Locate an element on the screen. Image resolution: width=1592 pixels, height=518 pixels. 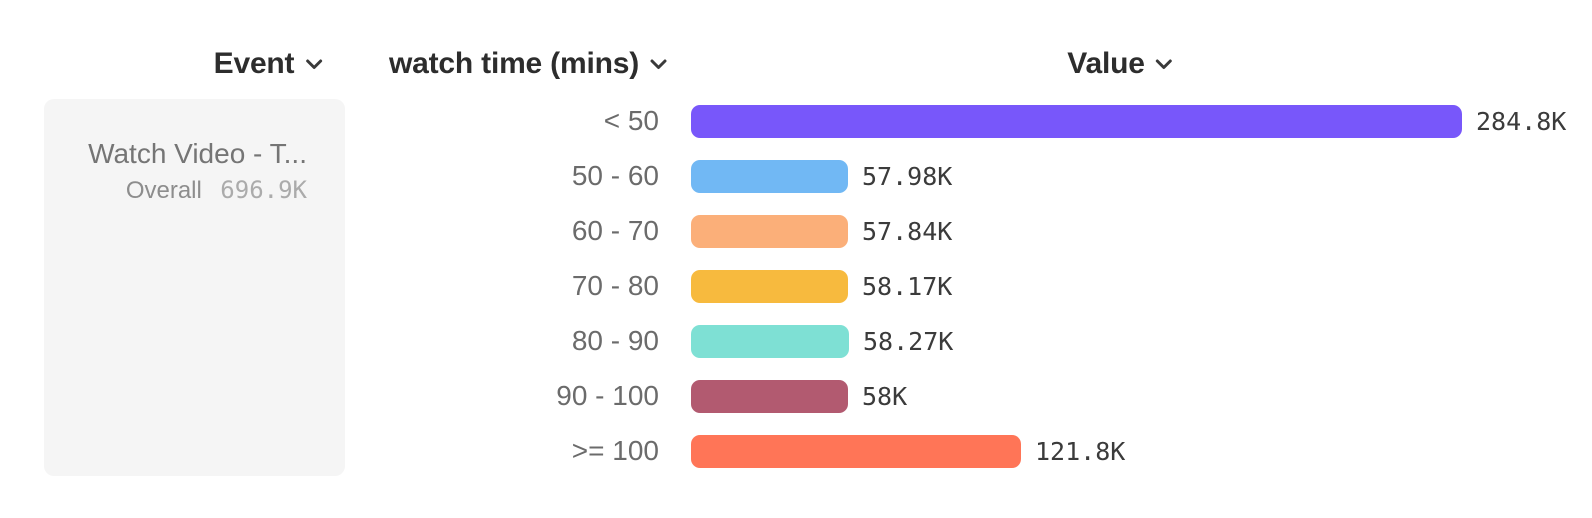
chart-row: 60 - 70 57.84K is located at coordinates (796, 231).